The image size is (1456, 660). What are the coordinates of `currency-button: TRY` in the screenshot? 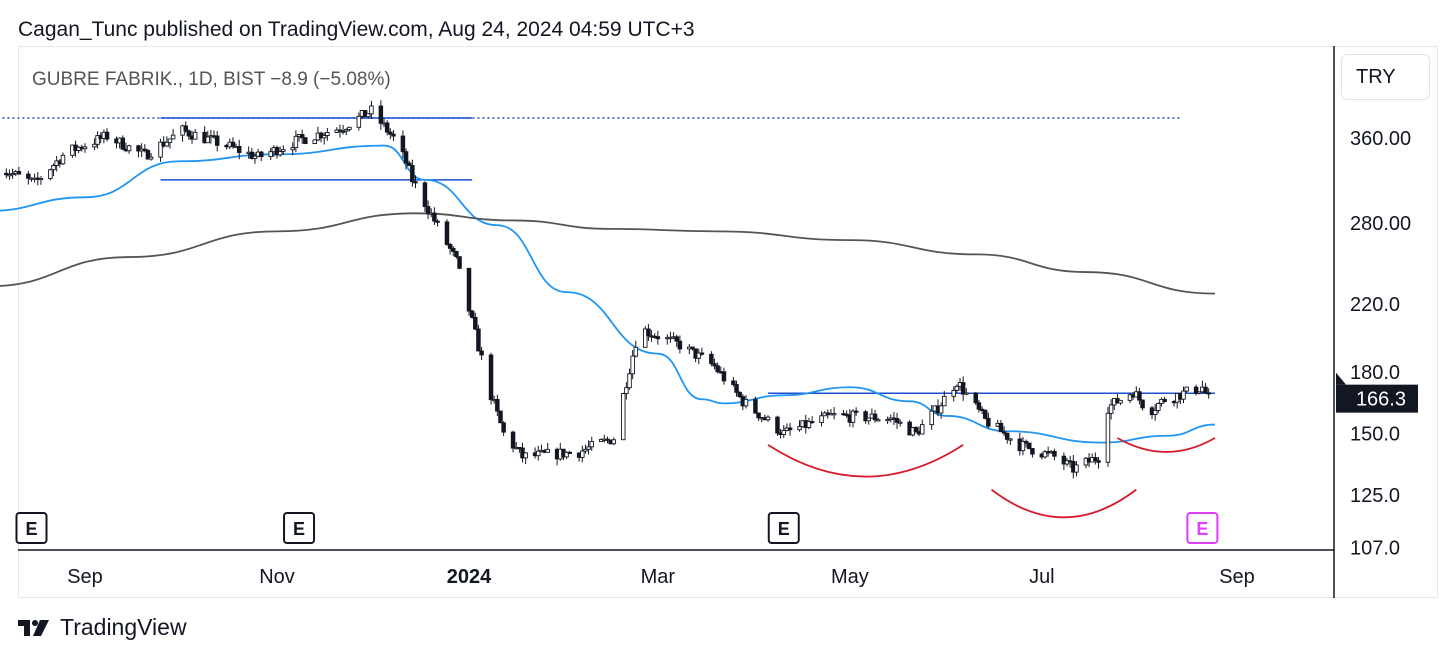 It's located at (1385, 77).